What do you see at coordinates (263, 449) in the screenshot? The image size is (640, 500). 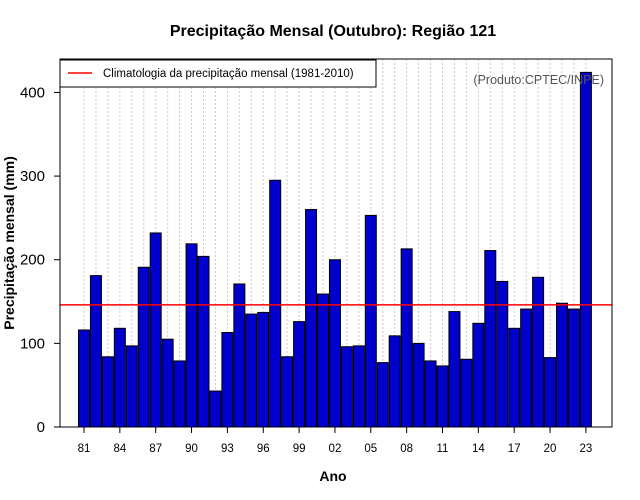 I see `x-tick-label-96: 96` at bounding box center [263, 449].